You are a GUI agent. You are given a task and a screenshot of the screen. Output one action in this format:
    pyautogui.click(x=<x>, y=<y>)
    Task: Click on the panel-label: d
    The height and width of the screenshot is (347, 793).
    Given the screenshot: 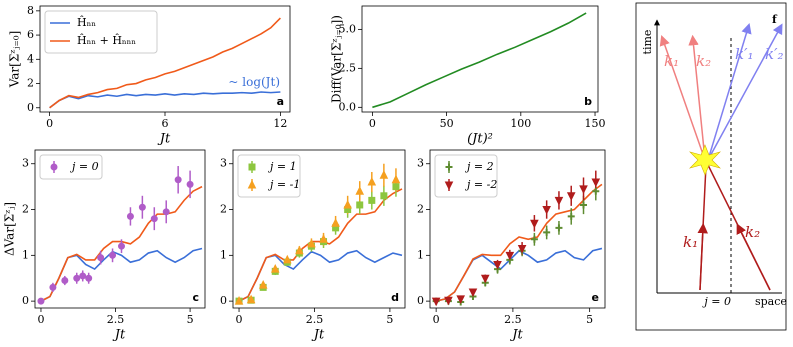 What is the action you would take?
    pyautogui.click(x=395, y=297)
    